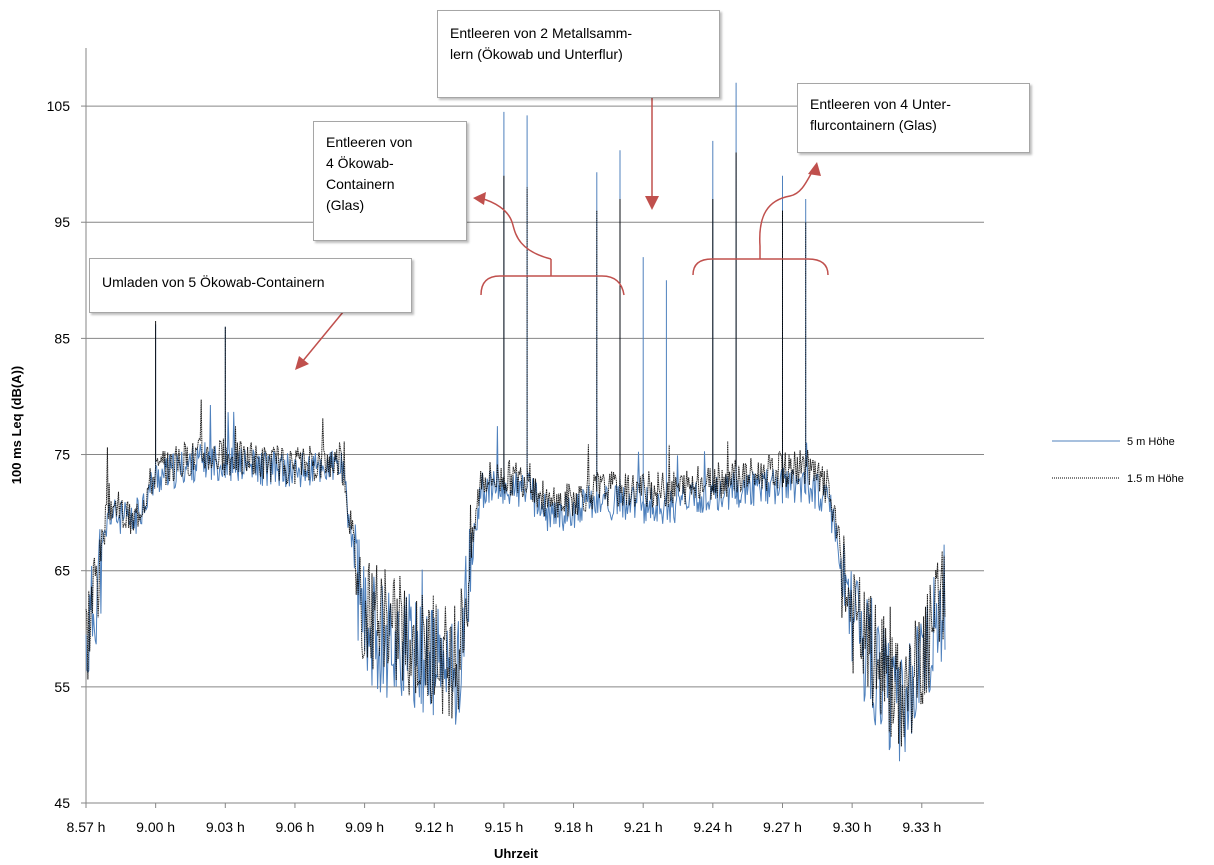  I want to click on x-tick-label: 9.18 h, so click(573, 827).